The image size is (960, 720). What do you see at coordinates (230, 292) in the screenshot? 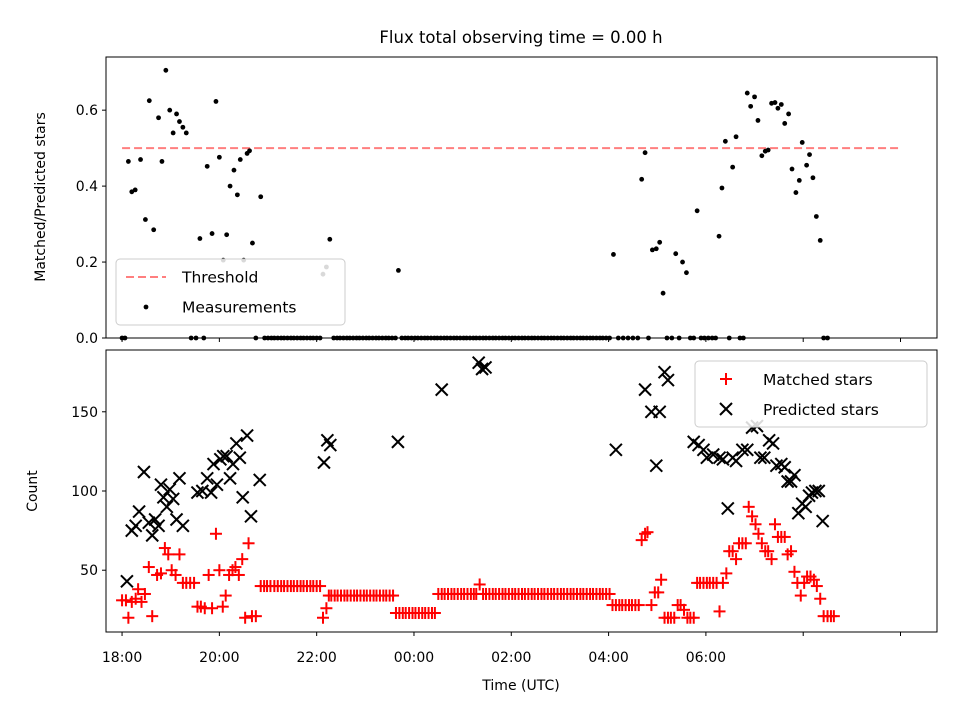
I see `top-legend: Threshold Measurements` at bounding box center [230, 292].